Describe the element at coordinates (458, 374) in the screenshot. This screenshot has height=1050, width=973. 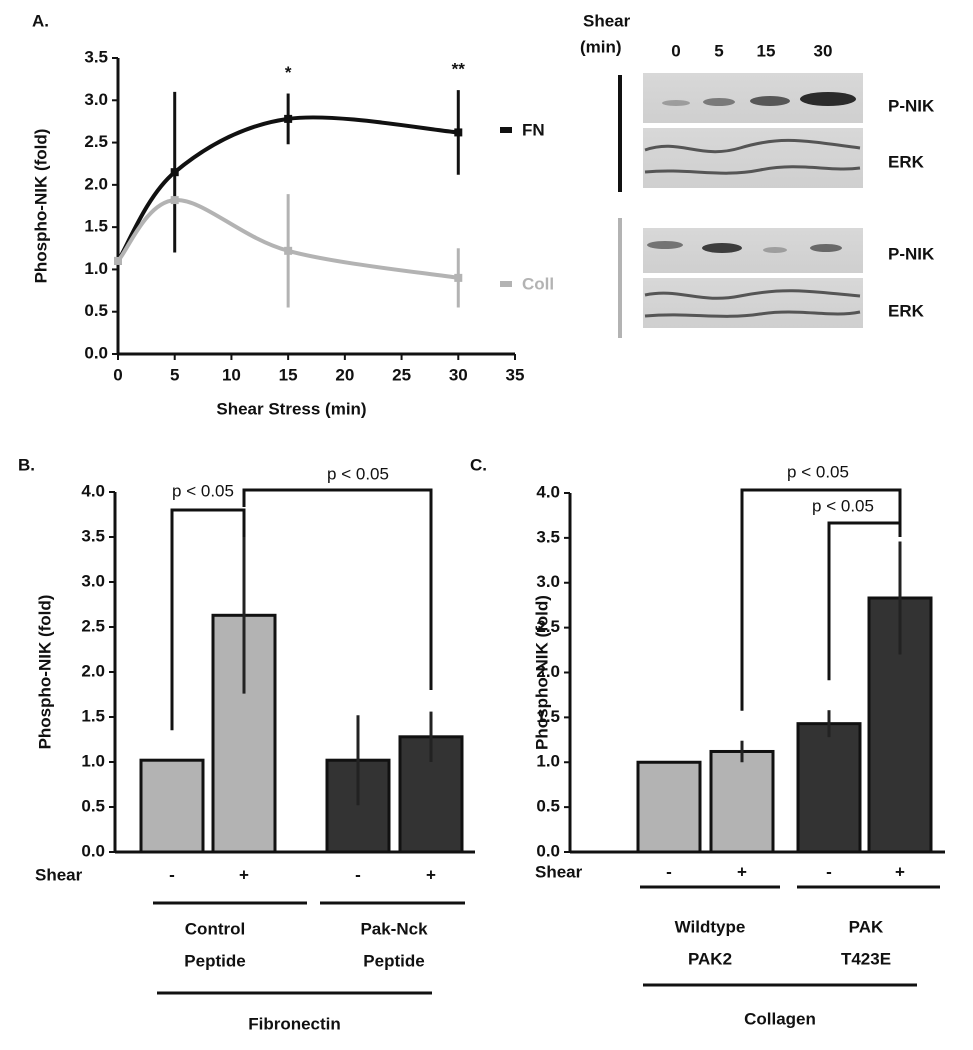
I see `x-tick-label: 30` at that location.